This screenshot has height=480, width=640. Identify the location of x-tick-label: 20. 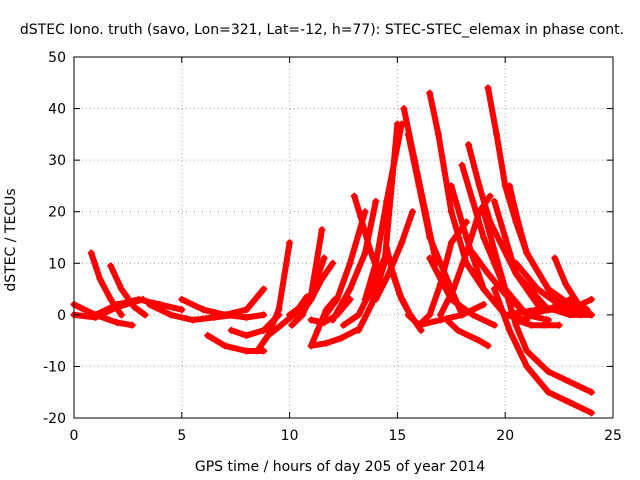
(505, 436).